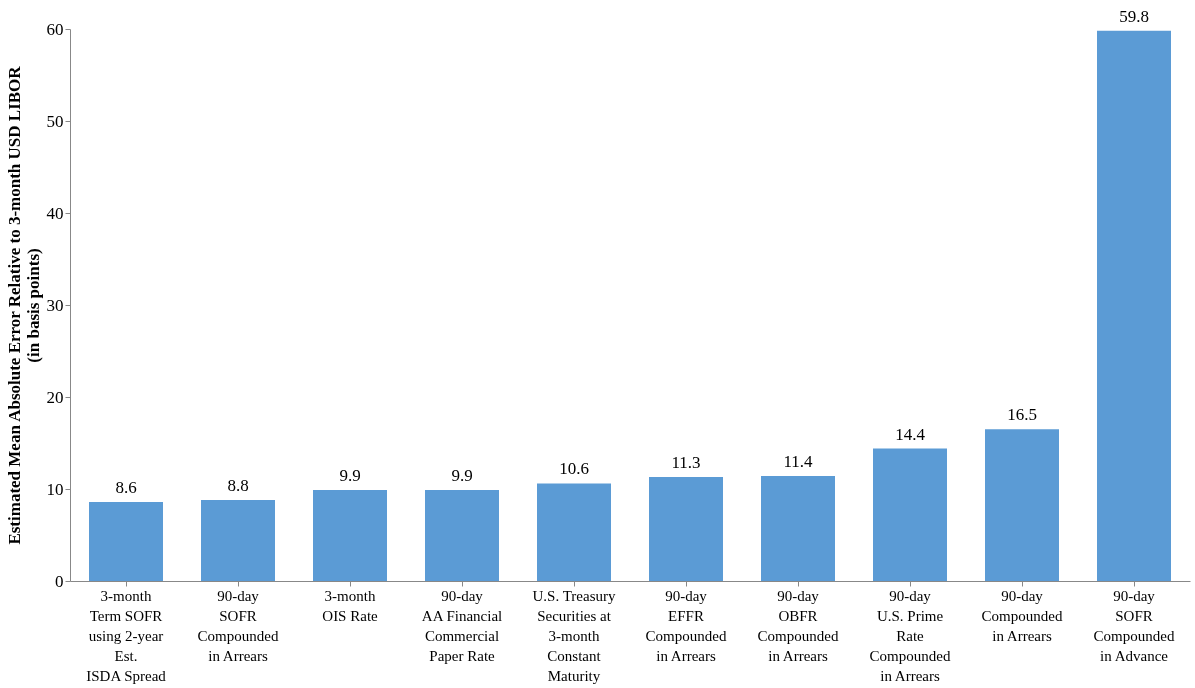 The image size is (1195, 688). What do you see at coordinates (686, 625) in the screenshot?
I see `x-tick-label: 90-day EFFR Compounded in Arrears` at bounding box center [686, 625].